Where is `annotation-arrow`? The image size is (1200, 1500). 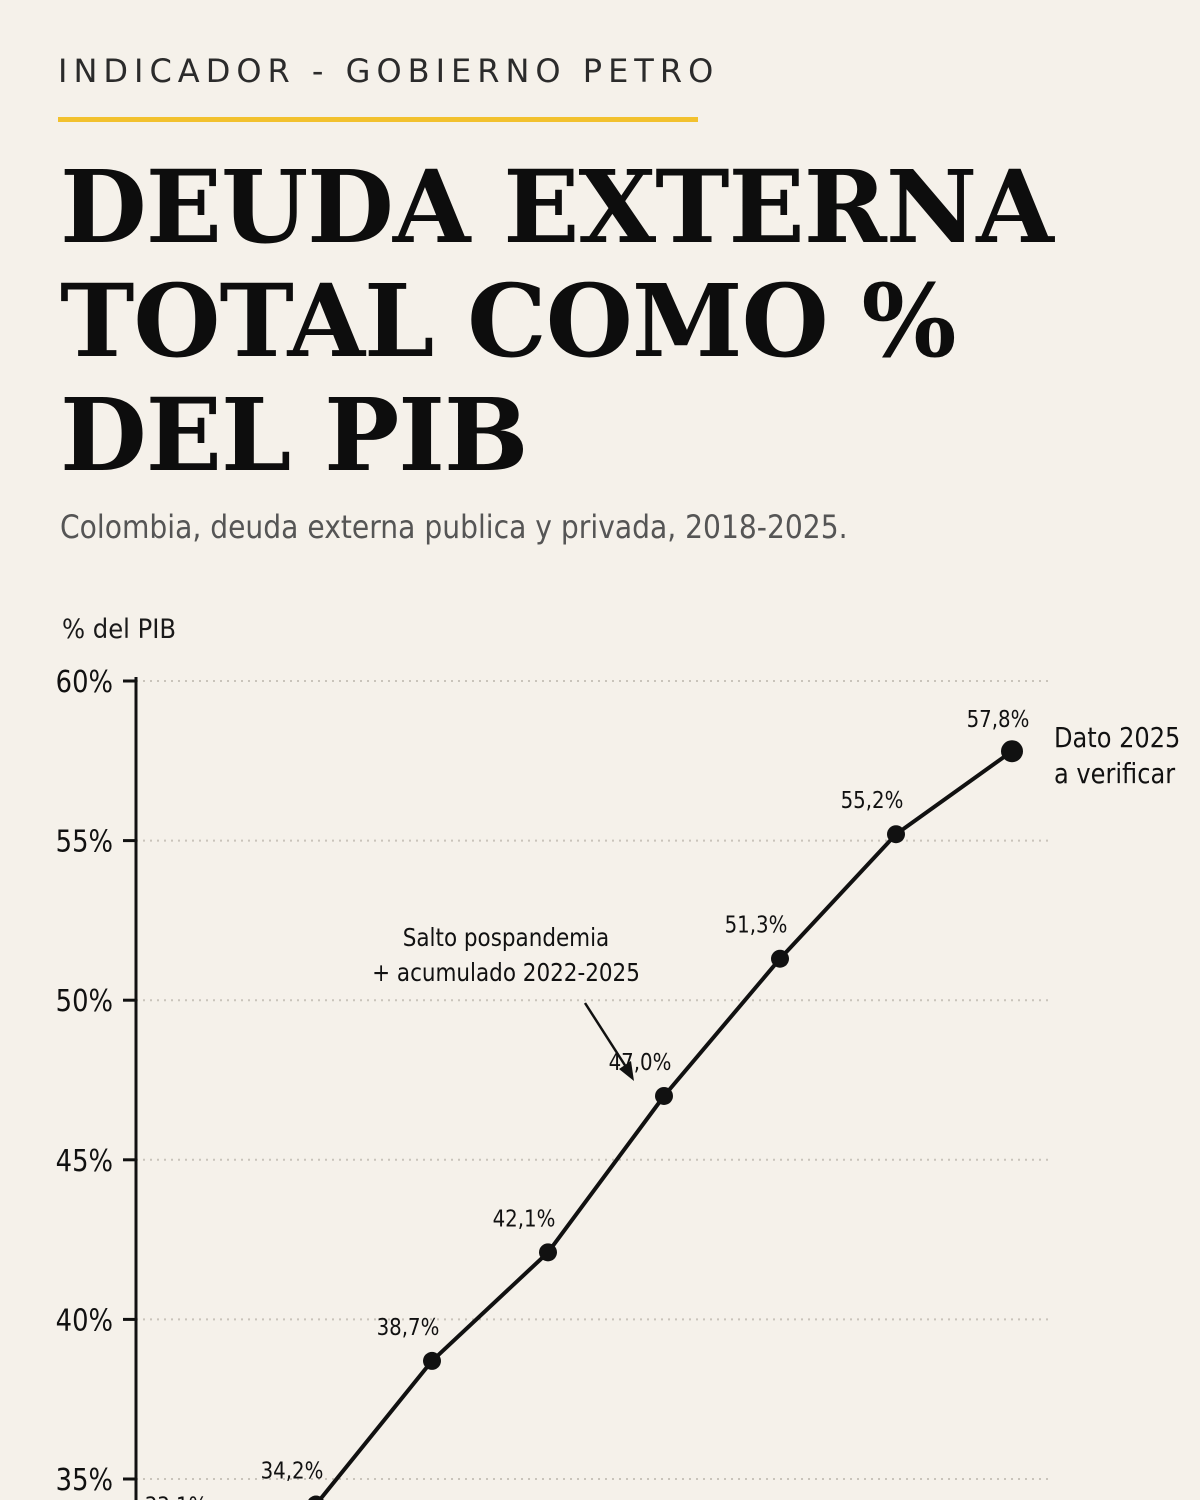 annotation-arrow is located at coordinates (606, 1036).